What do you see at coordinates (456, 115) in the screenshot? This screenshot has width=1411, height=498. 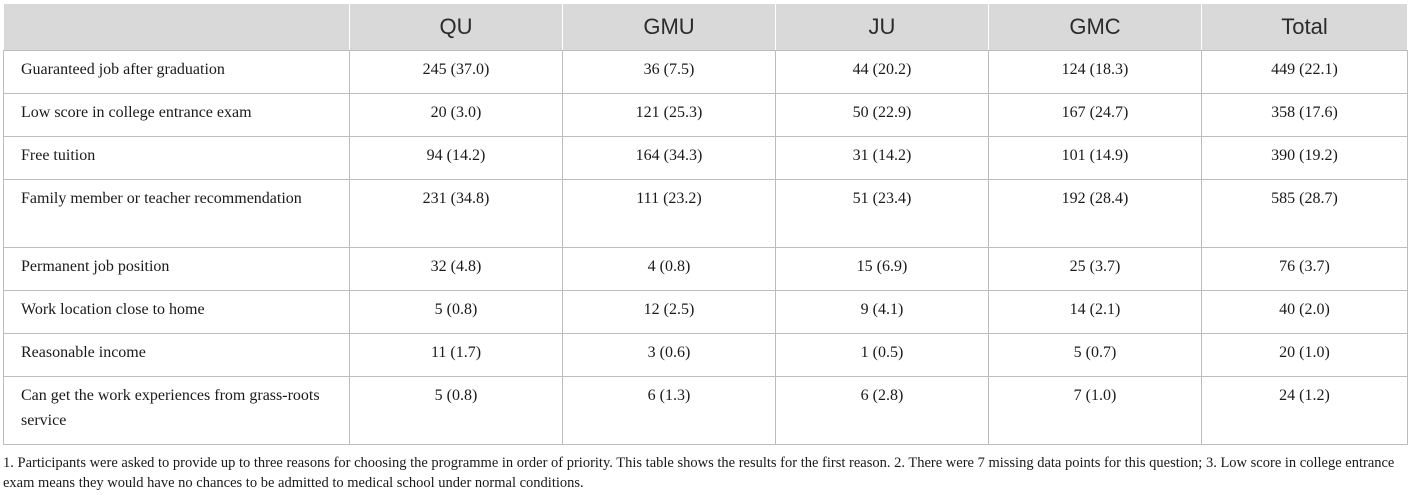 I see `table-cell: 20 (3.0)` at bounding box center [456, 115].